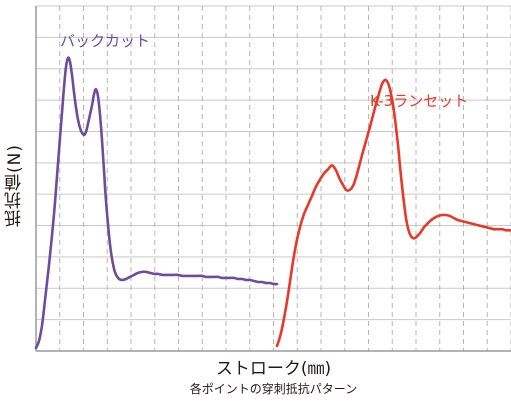 This screenshot has width=511, height=401. Describe the element at coordinates (273, 389) in the screenshot. I see `chart-caption: 各ポイントの穿刺抵抗パターン` at that location.